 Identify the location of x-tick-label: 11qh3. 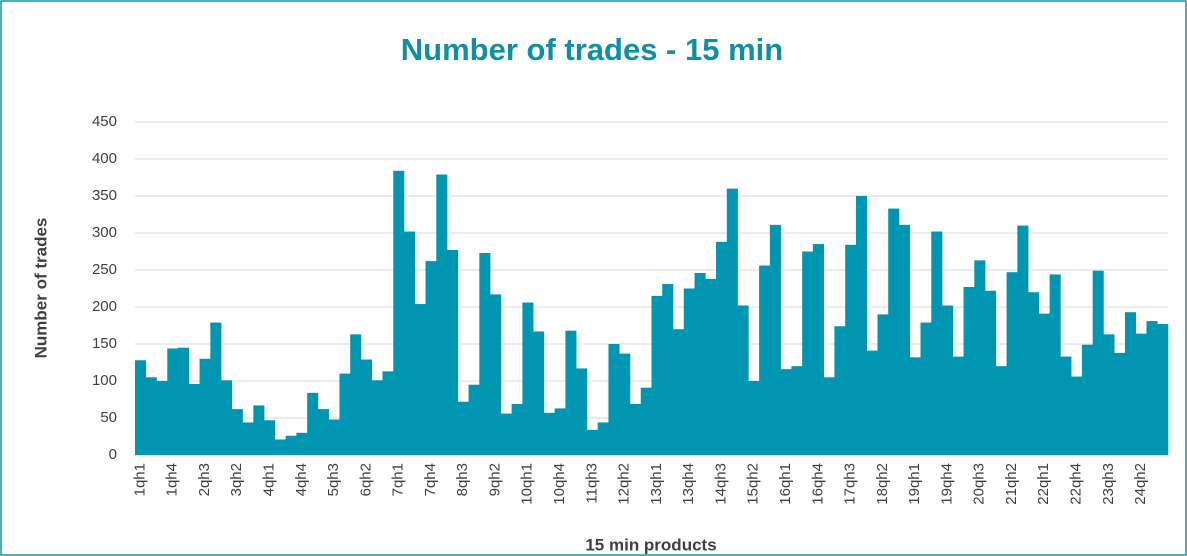
(591, 483).